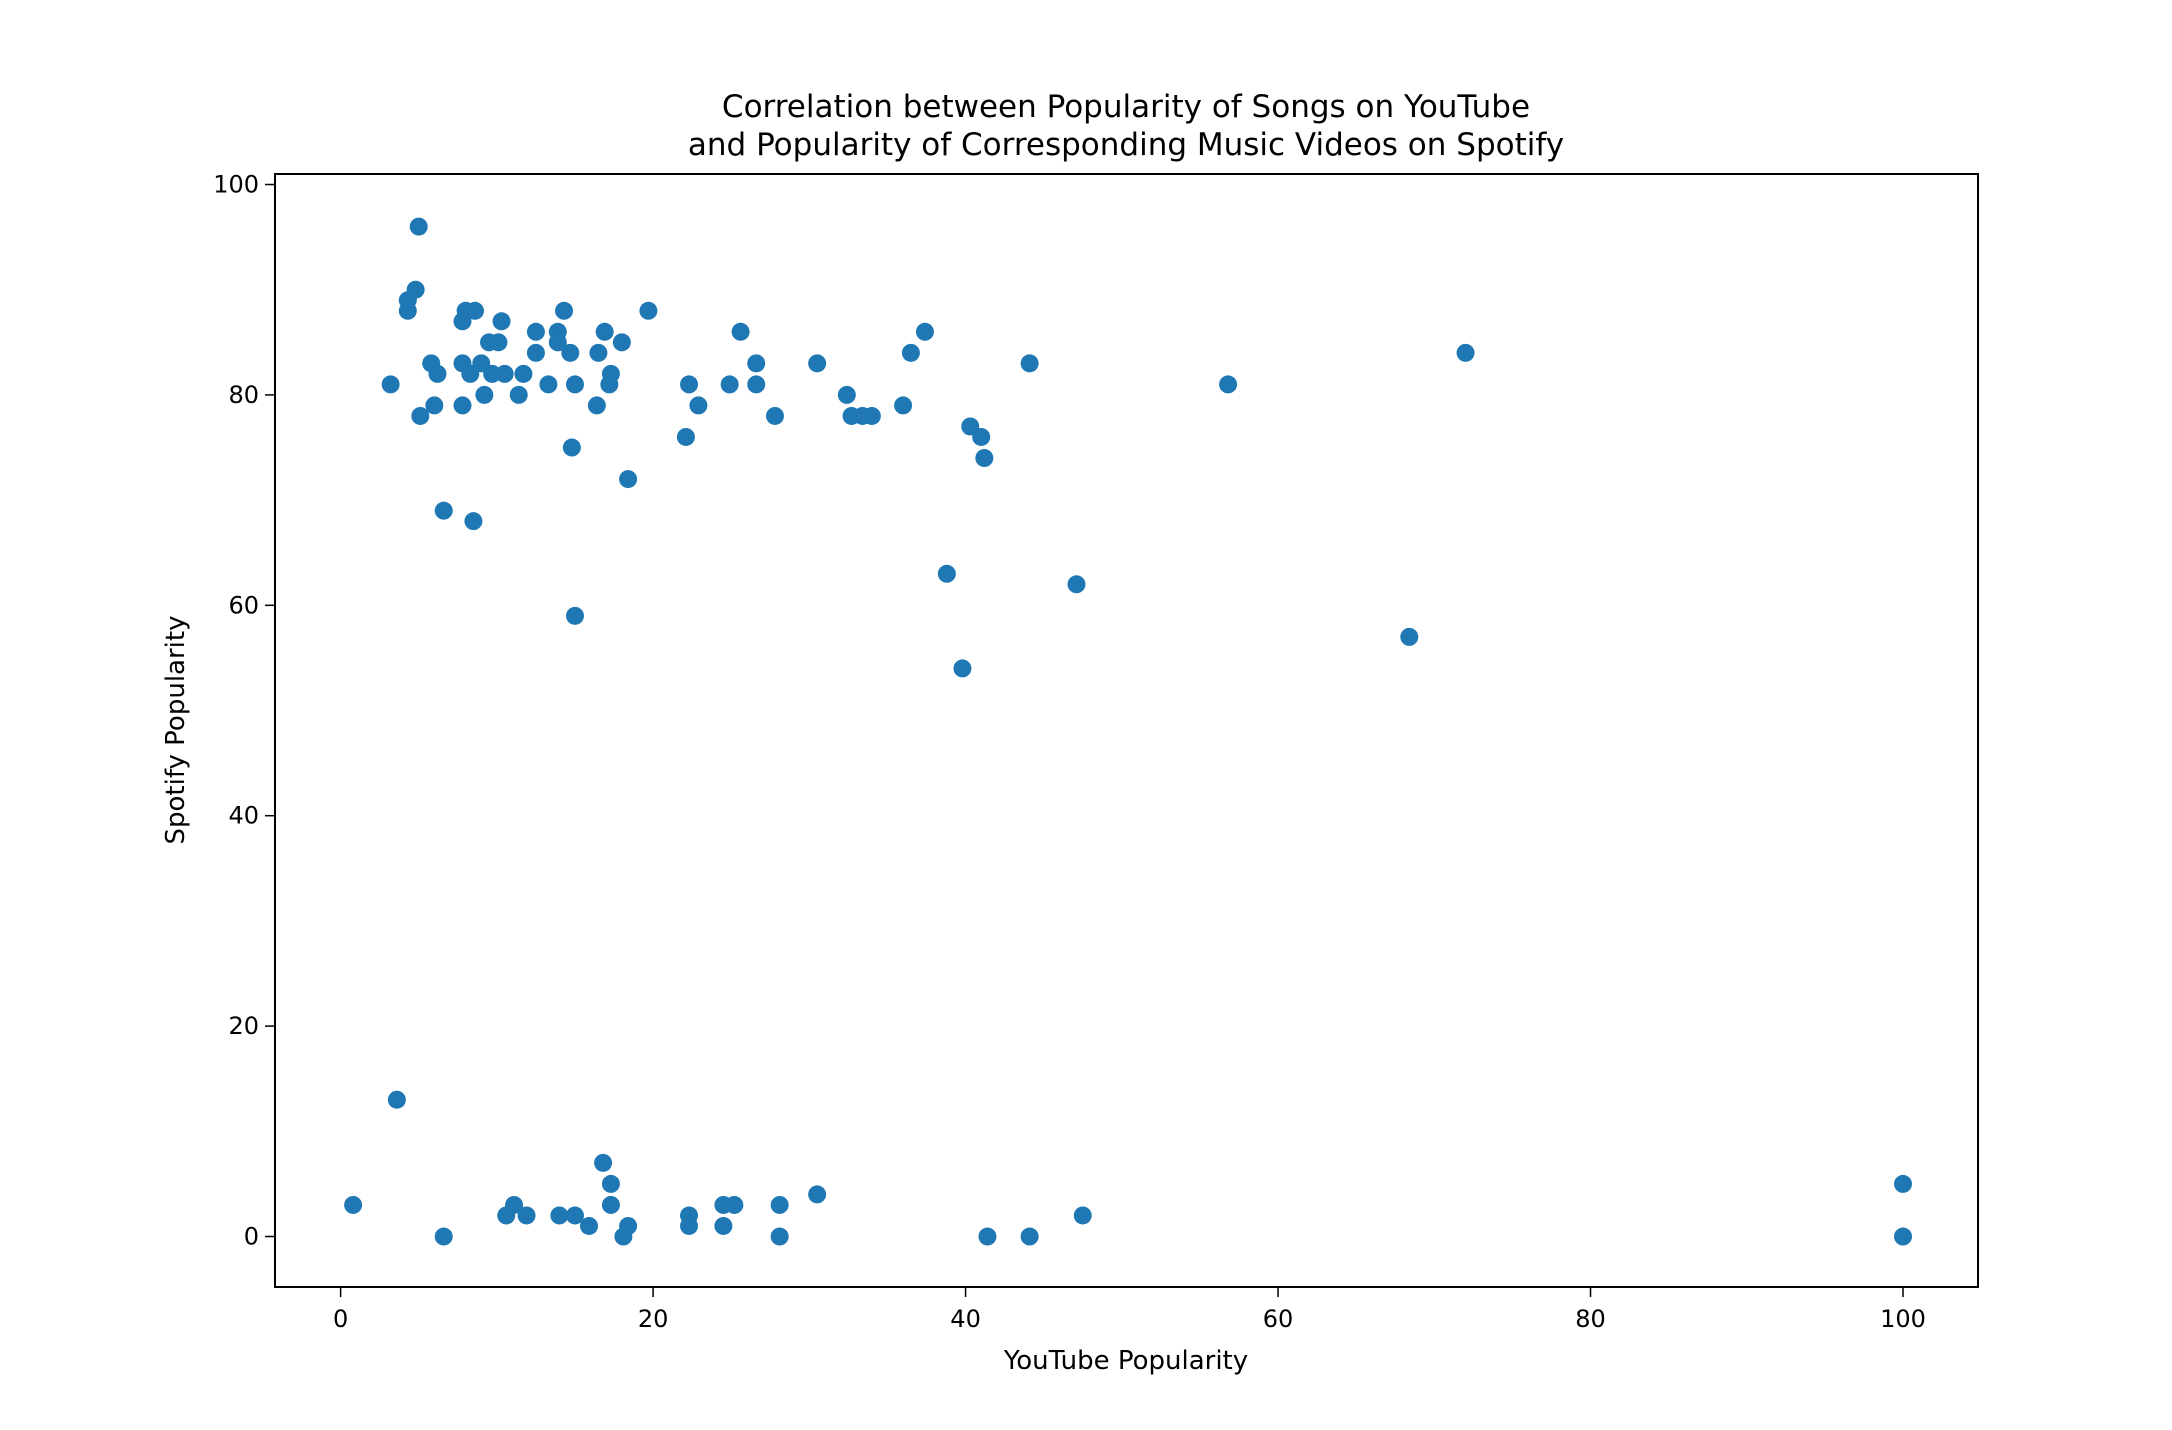 This screenshot has height=1430, width=2172. What do you see at coordinates (1590, 1319) in the screenshot?
I see `x-tick-label-4: 80` at bounding box center [1590, 1319].